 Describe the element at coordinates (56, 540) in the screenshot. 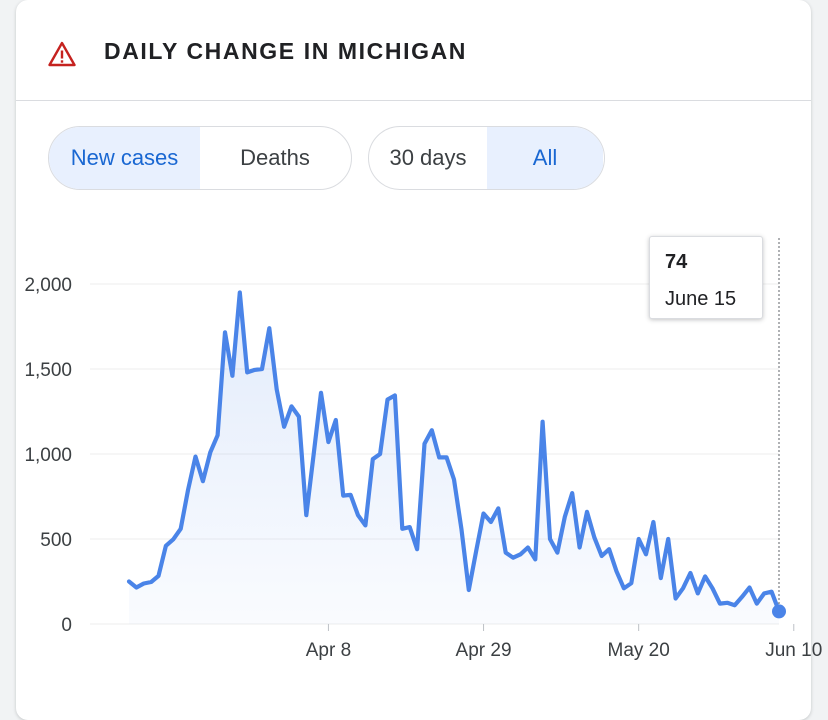

I see `y-tick-label: 500` at that location.